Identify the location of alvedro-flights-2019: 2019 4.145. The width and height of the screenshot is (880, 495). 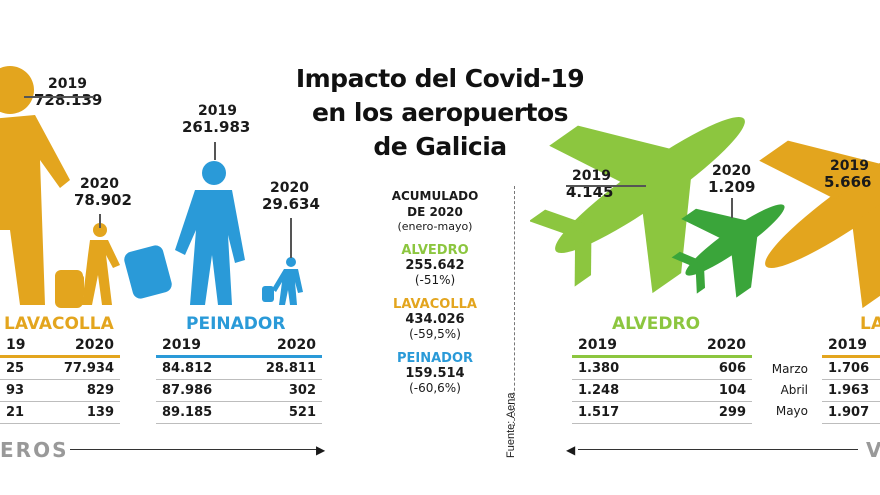
(590, 184).